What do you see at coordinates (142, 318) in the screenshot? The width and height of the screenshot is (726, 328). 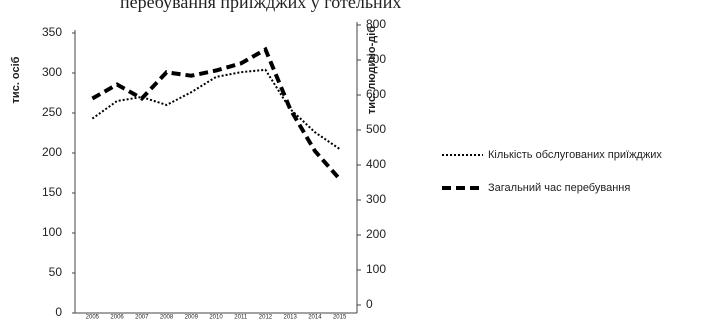 I see `x-tick-label: 2007` at bounding box center [142, 318].